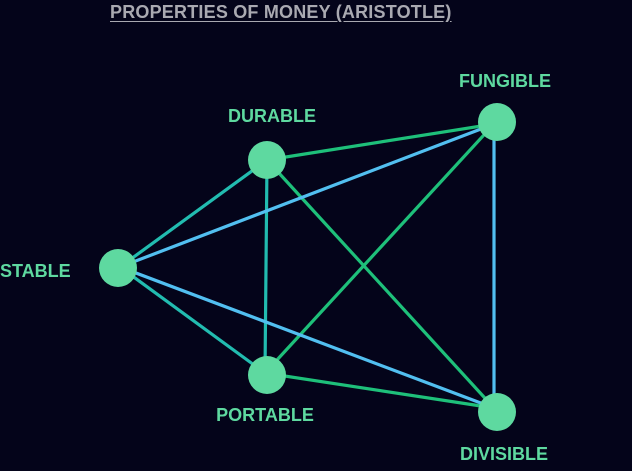 Image resolution: width=632 pixels, height=471 pixels. Describe the element at coordinates (281, 12) in the screenshot. I see `page-title: PROPERTIES OF MONEY (ARISTOTLE)` at that location.